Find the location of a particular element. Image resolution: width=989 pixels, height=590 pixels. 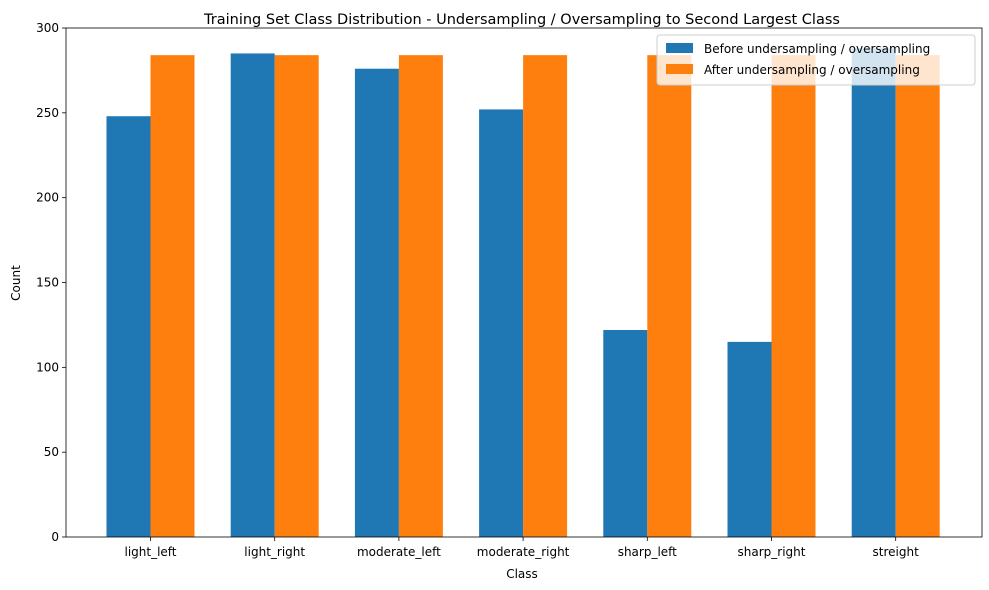

bar-before-light_right is located at coordinates (252, 295).